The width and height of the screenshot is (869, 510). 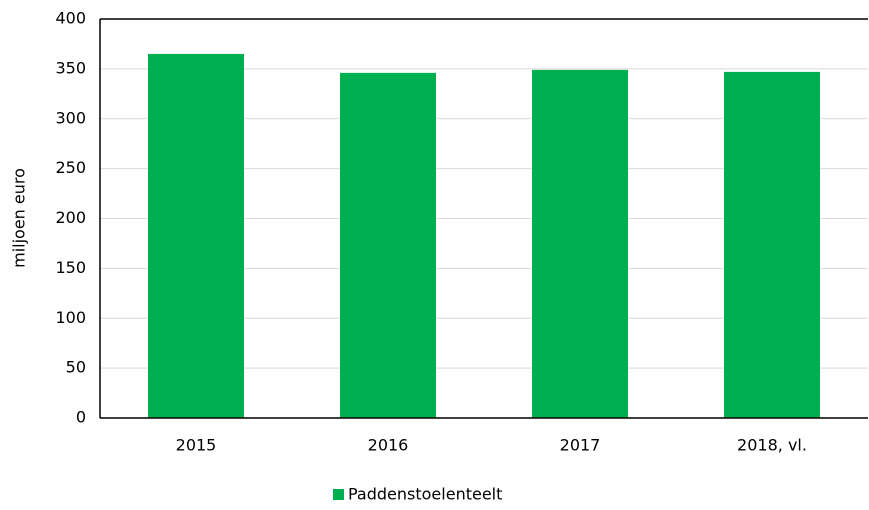 What do you see at coordinates (76, 367) in the screenshot?
I see `y-tick-label: 50` at bounding box center [76, 367].